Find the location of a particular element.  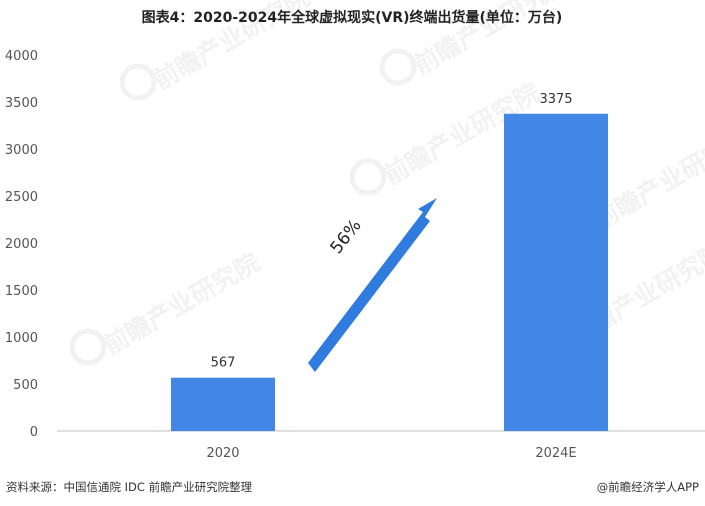

growth-arrow-icon is located at coordinates (372, 285).